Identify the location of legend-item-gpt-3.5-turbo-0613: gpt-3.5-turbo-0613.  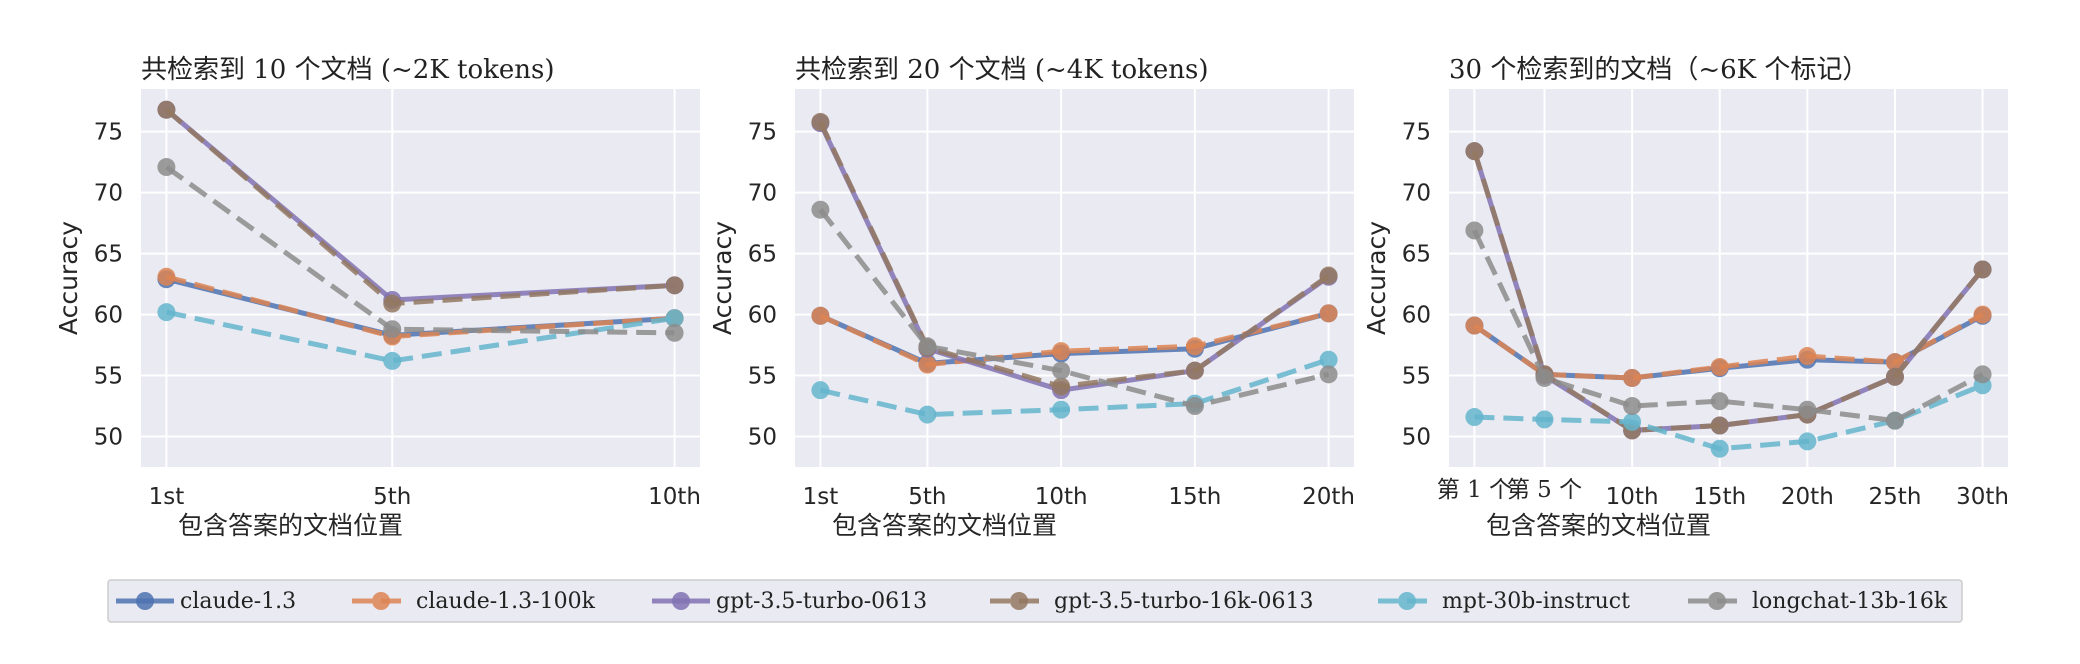
(789, 601).